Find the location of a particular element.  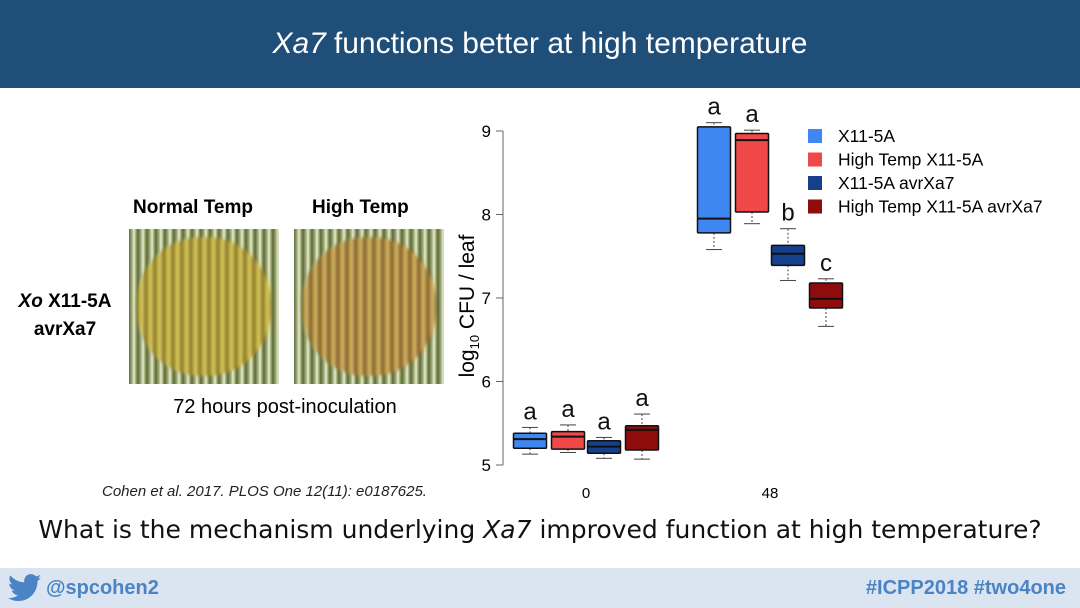

strain-name: X11-5A is located at coordinates (80, 301).